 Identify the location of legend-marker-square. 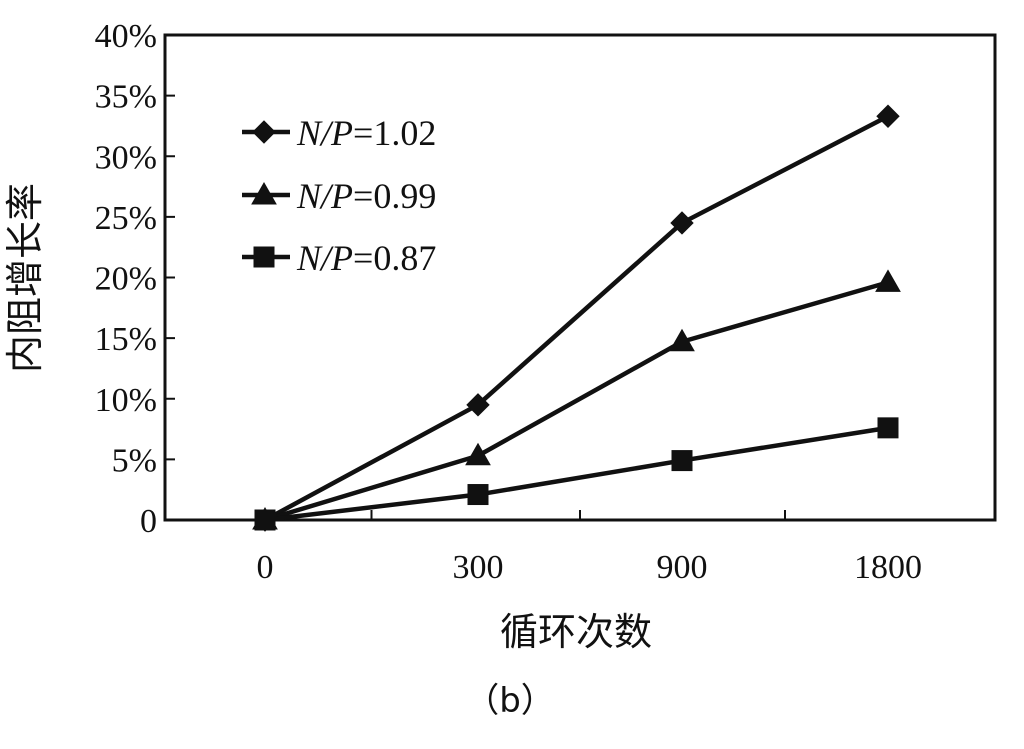
(264, 257).